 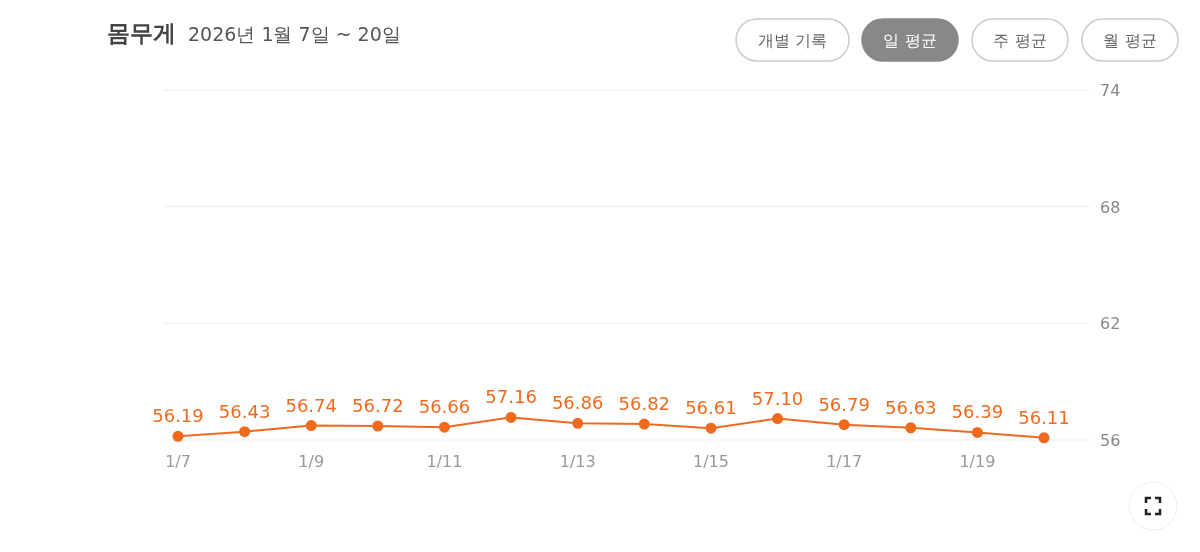 I want to click on text: 56.72, so click(x=378, y=405).